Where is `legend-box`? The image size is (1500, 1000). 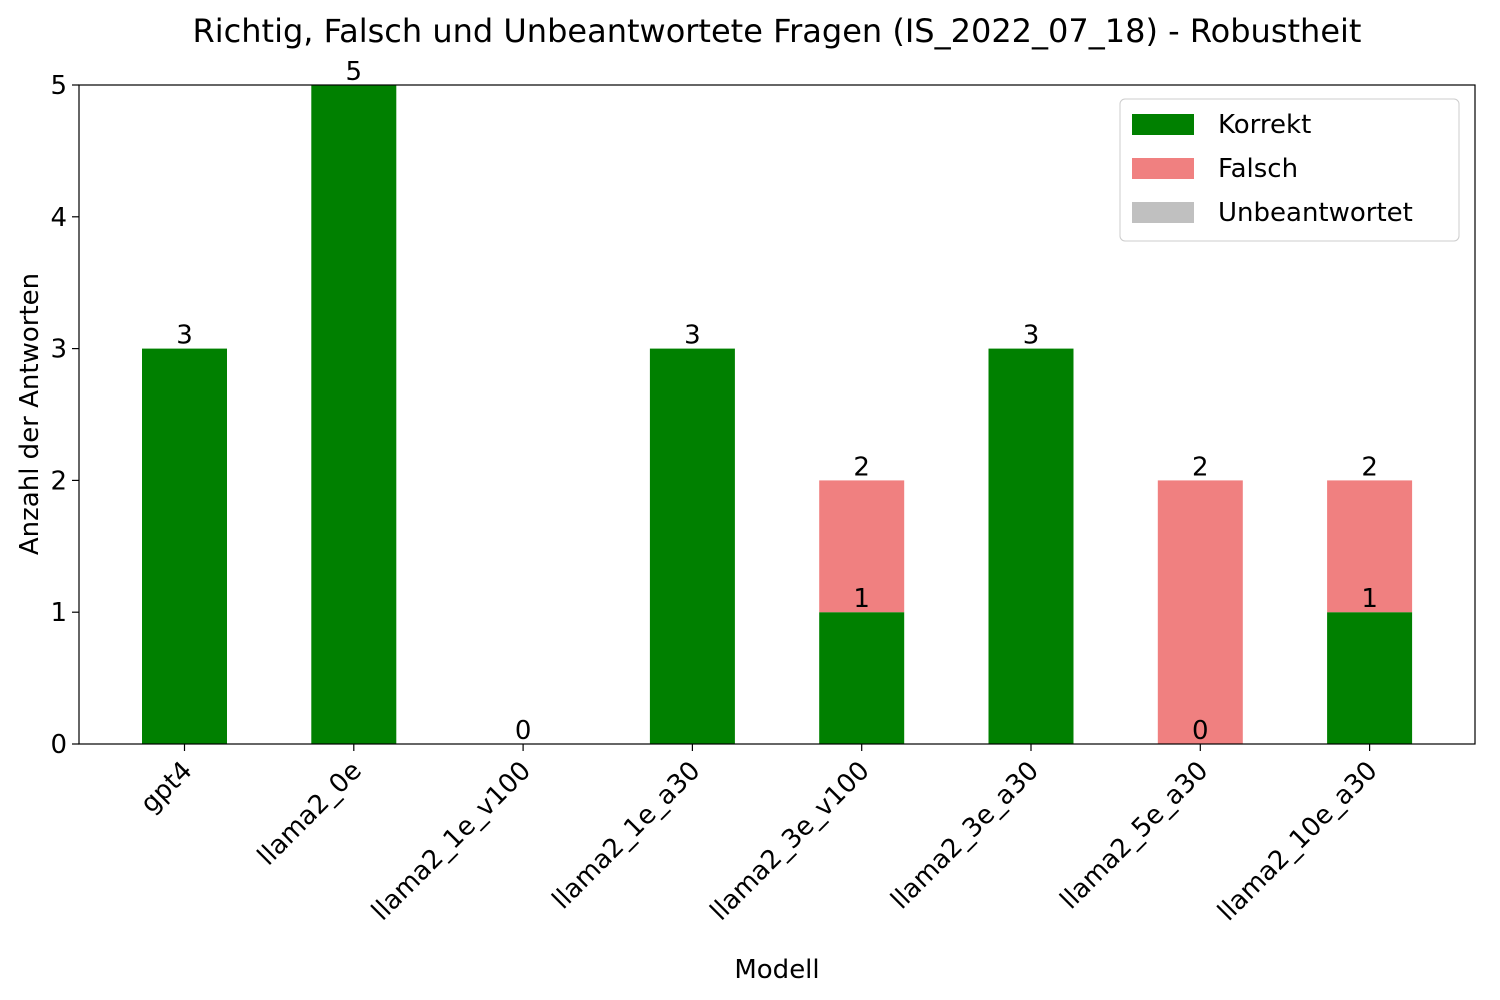
legend-box is located at coordinates (1289, 170).